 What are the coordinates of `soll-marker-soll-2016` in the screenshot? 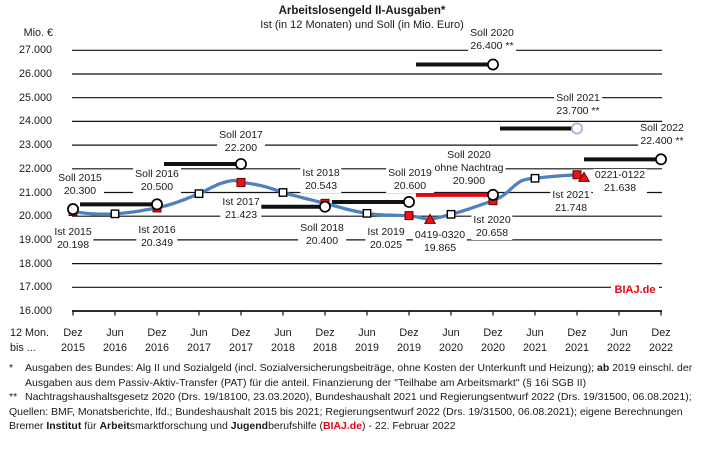 It's located at (157, 204).